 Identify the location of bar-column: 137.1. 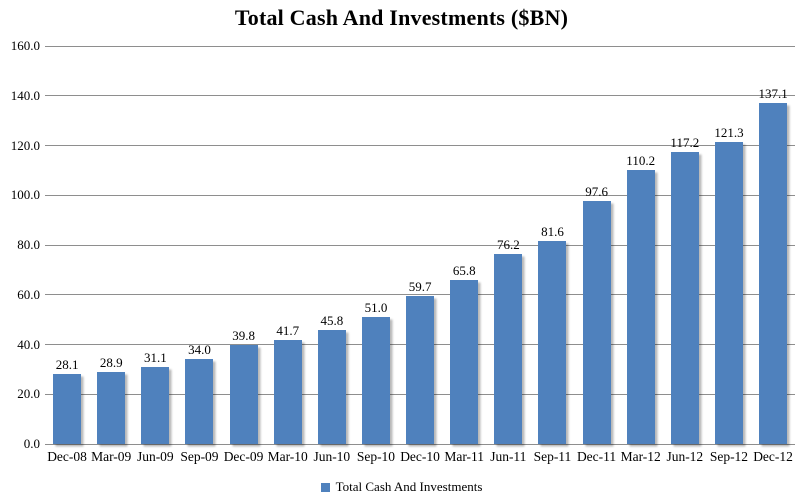
(773, 245).